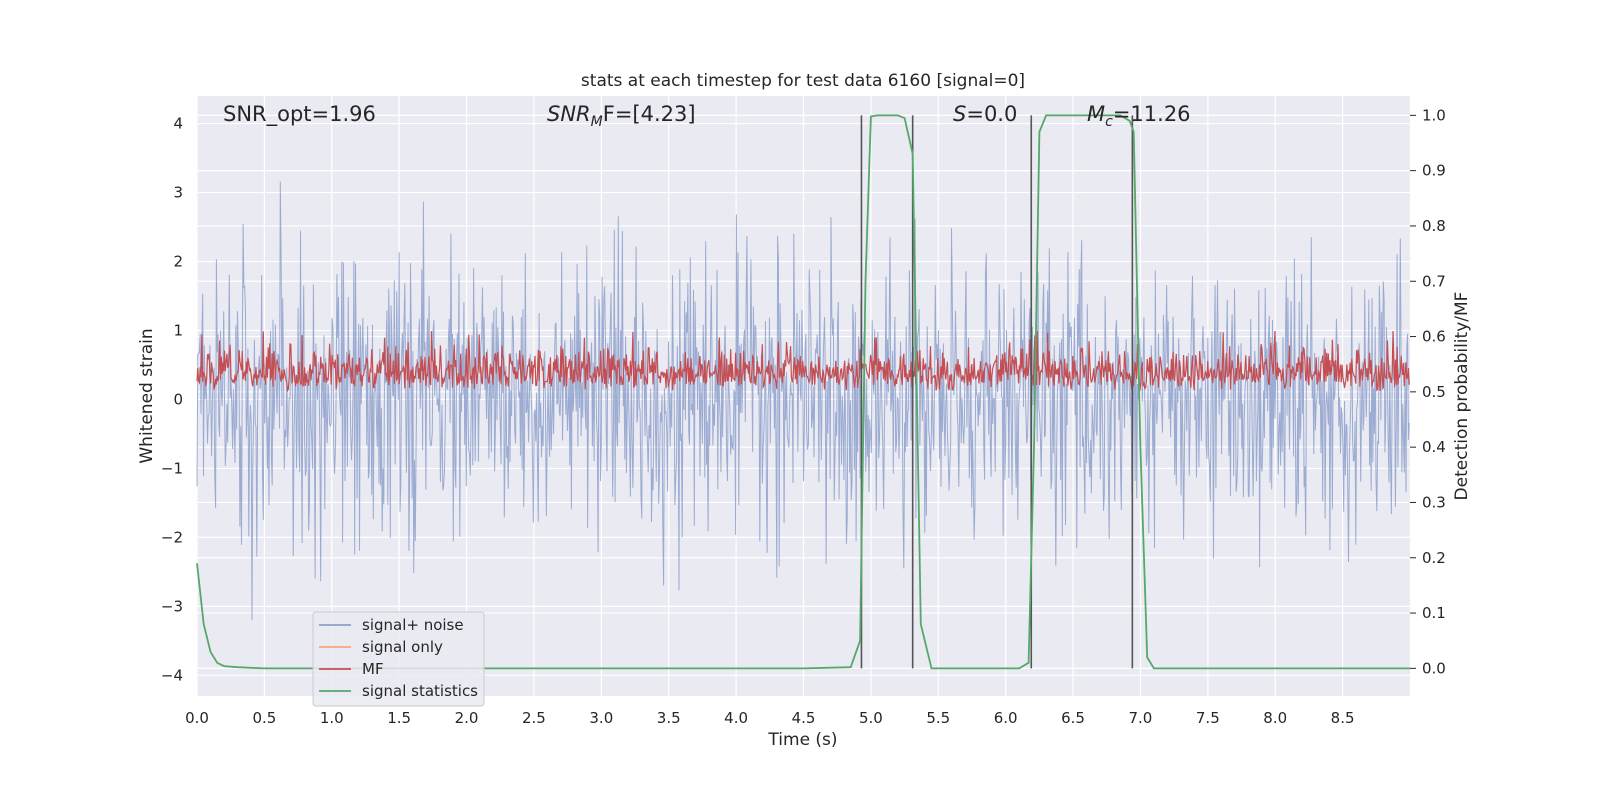 The height and width of the screenshot is (800, 1600). I want to click on s-annotation: S=0.0, so click(985, 114).